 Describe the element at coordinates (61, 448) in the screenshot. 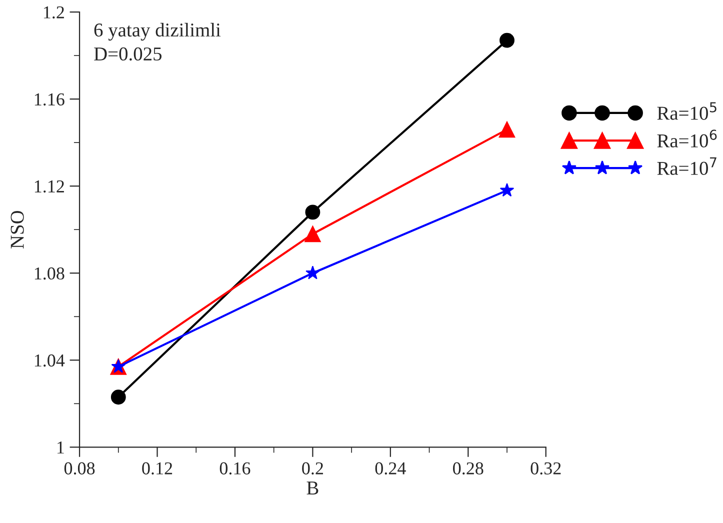

I see `y-tick-label: 1` at that location.